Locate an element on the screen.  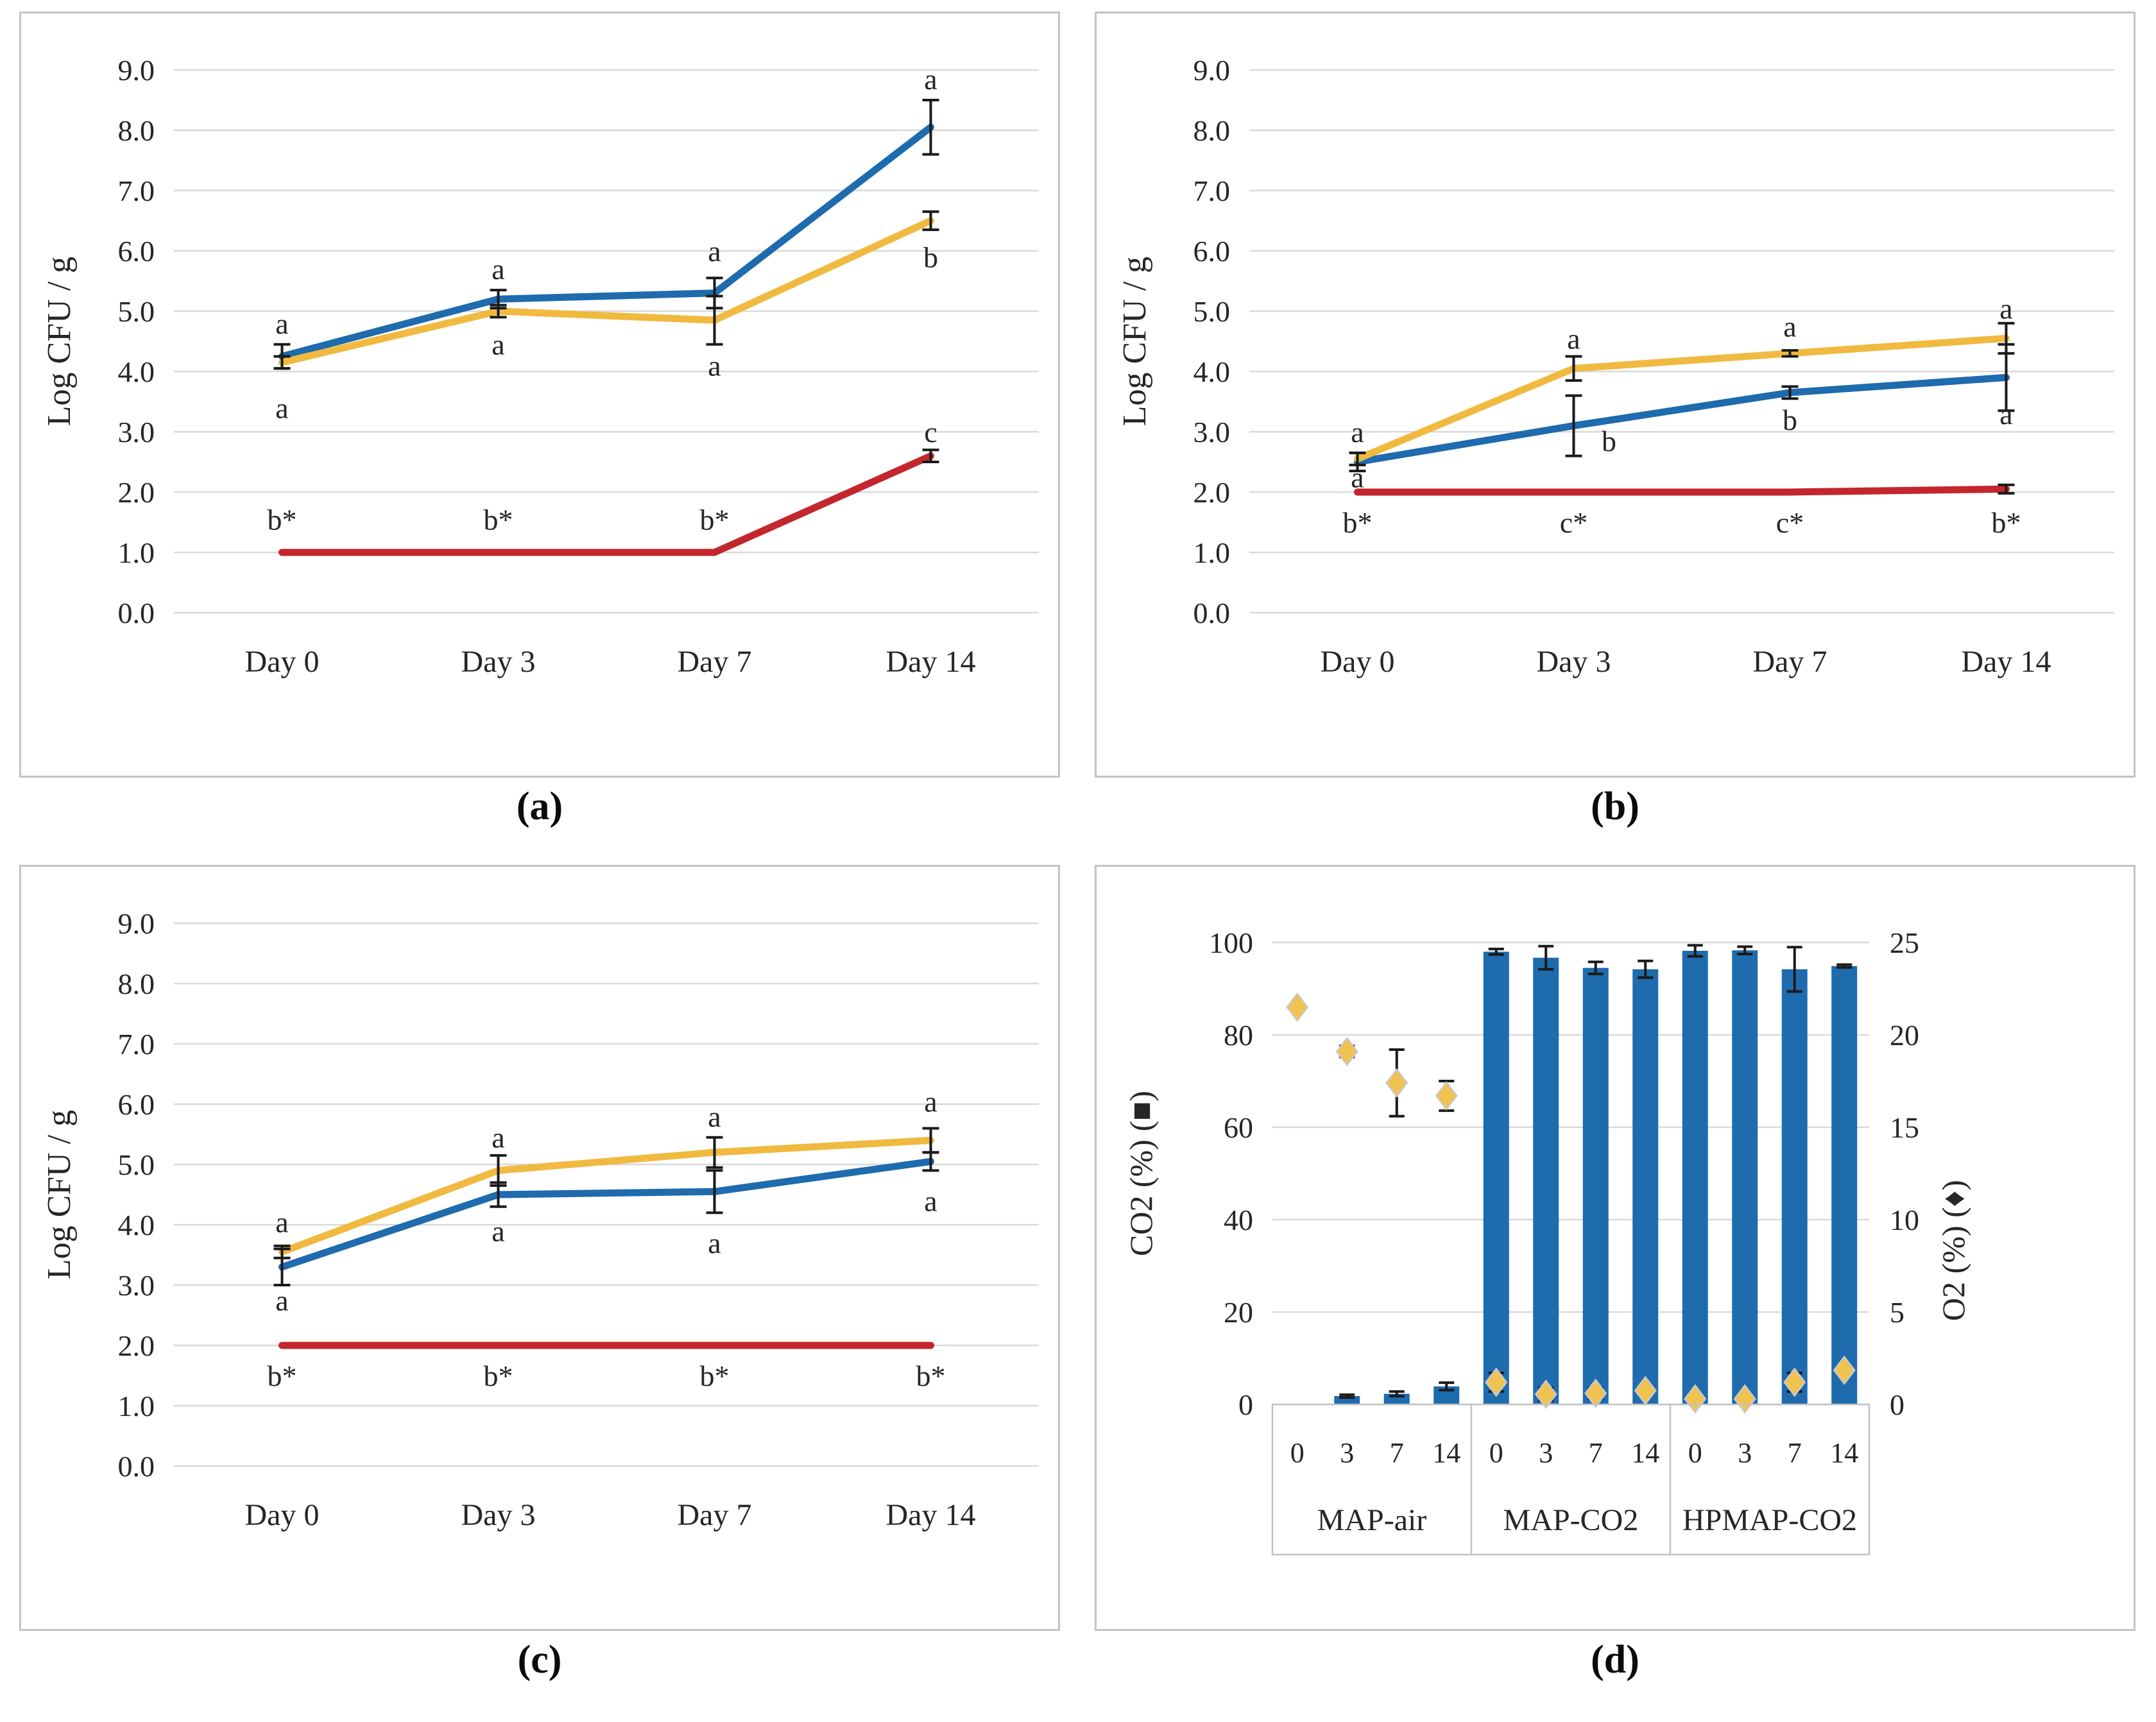
right-tick-label: 15 is located at coordinates (1905, 1127).